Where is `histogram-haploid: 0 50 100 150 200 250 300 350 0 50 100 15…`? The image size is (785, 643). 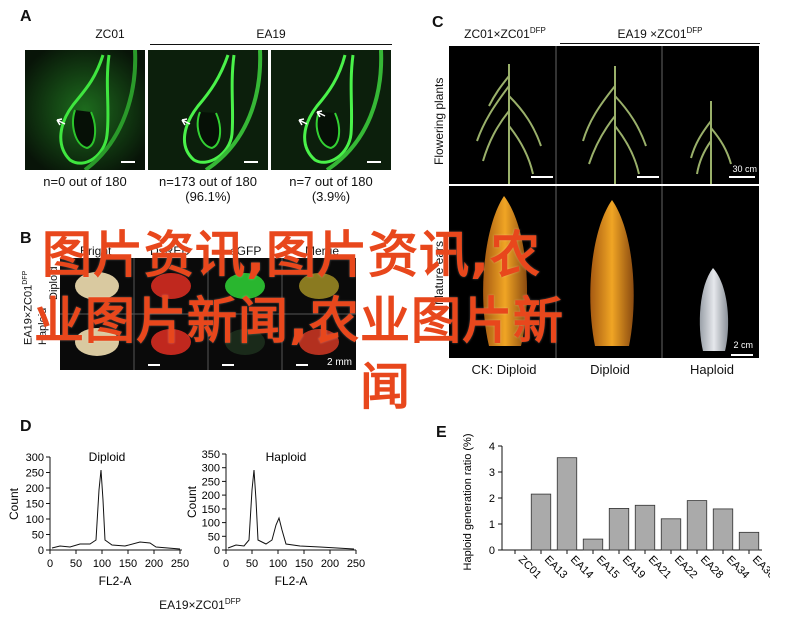 histogram-haploid: 0 50 100 150 200 250 300 350 0 50 100 15… is located at coordinates (275, 518).